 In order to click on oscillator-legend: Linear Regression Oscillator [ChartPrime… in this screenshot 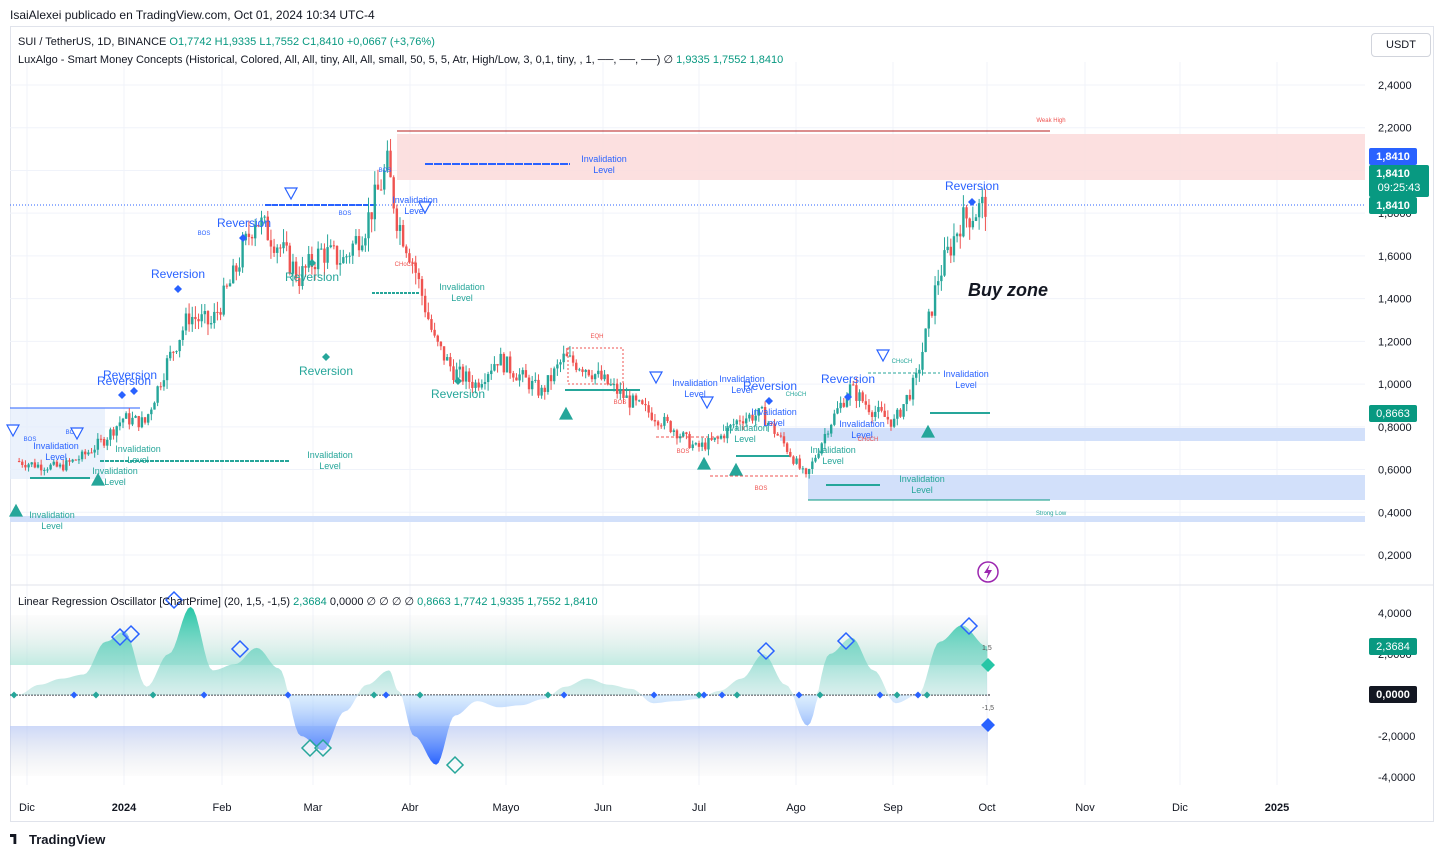, I will do `click(308, 601)`.